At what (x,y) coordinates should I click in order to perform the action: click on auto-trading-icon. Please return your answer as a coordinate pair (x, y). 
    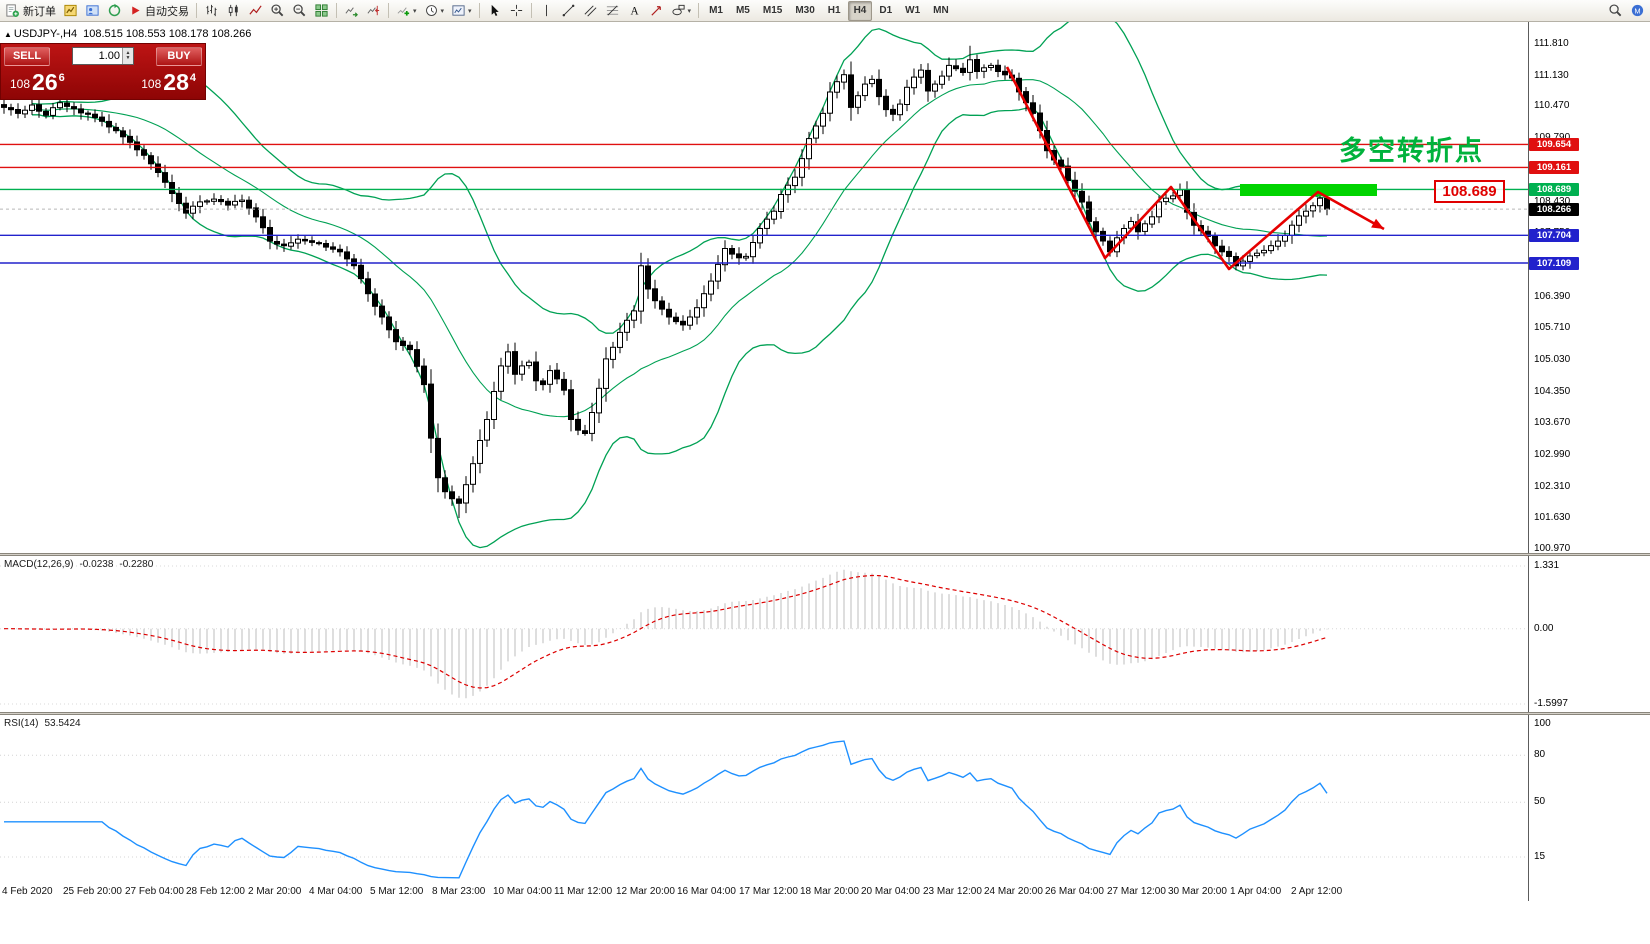
    Looking at the image, I should click on (136, 10).